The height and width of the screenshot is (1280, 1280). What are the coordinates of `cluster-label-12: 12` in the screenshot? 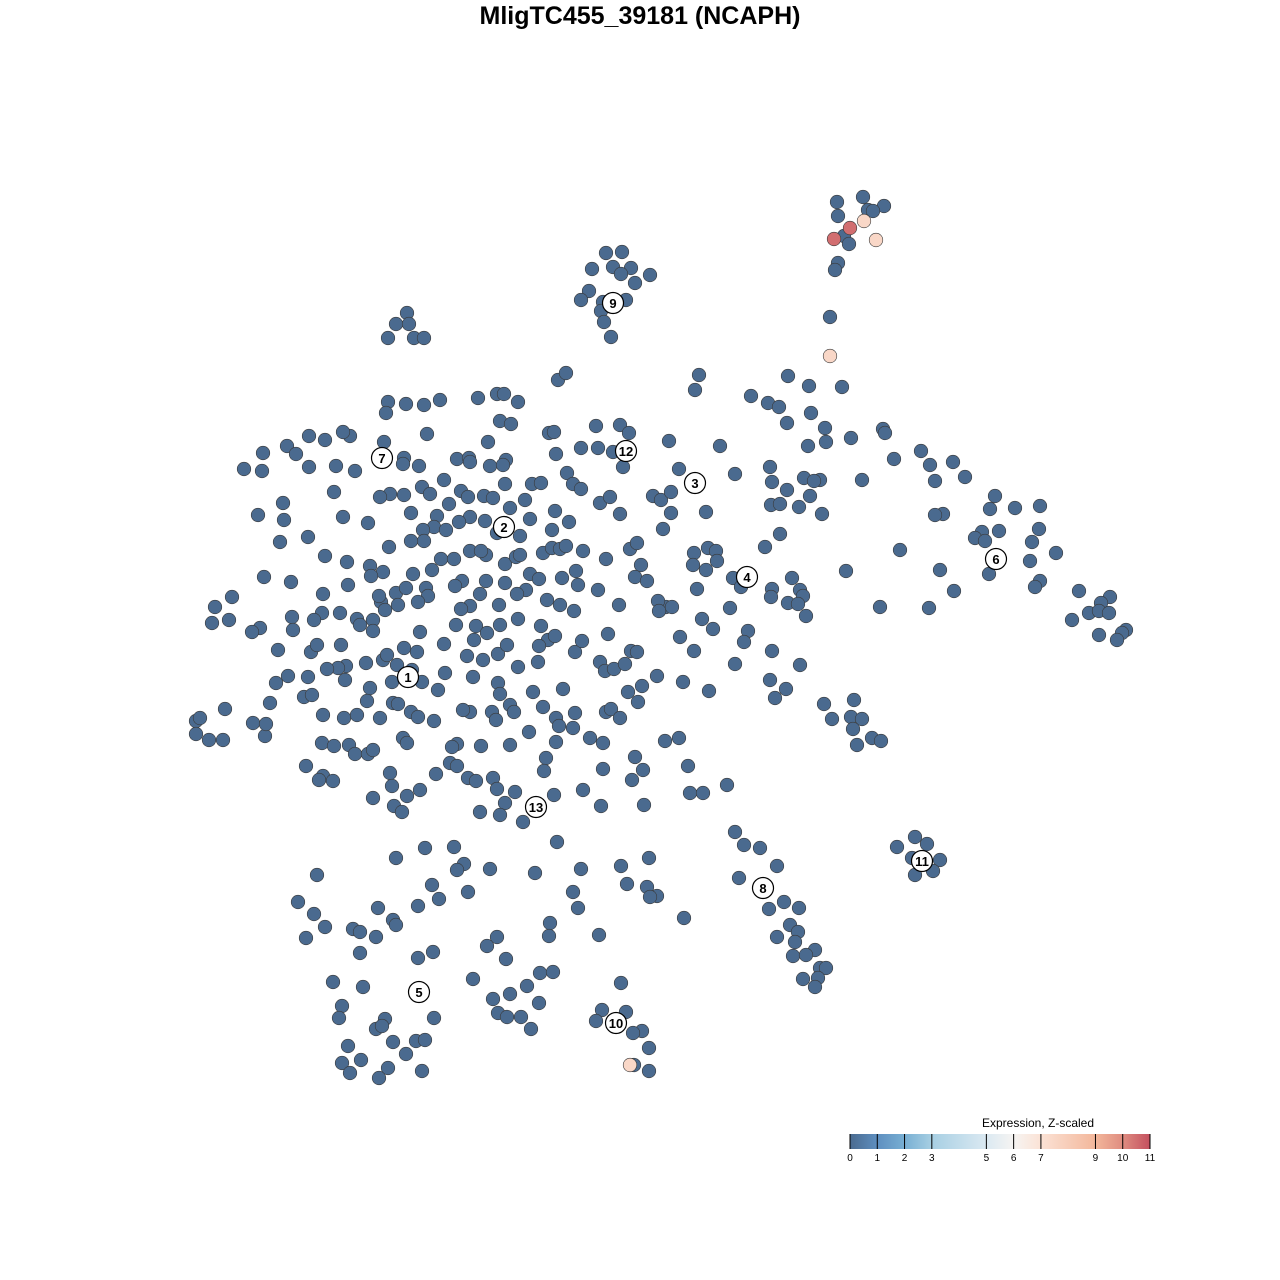 It's located at (626, 451).